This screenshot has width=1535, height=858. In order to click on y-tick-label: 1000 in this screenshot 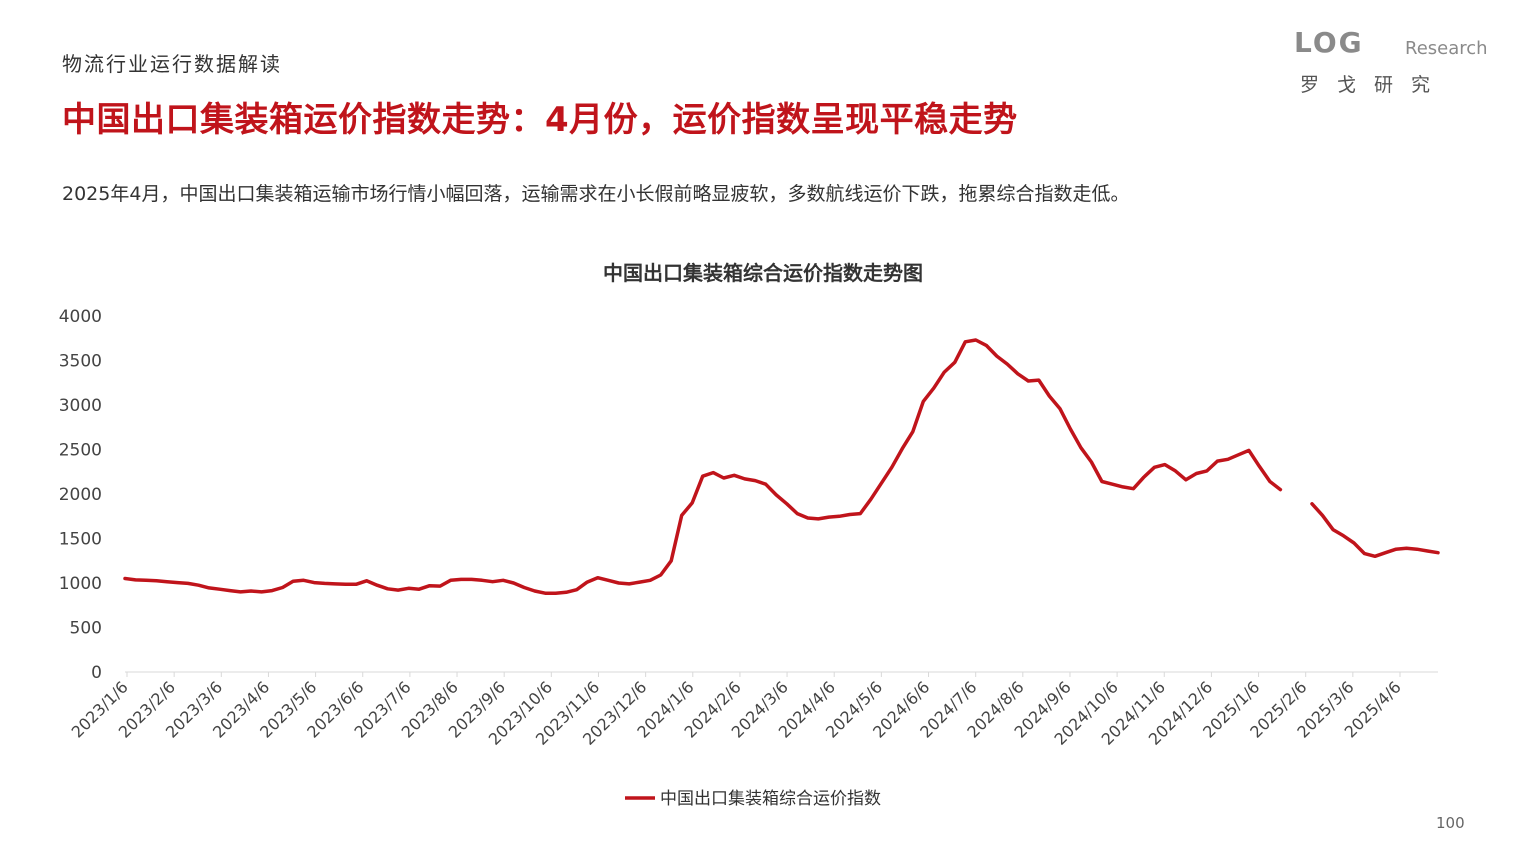, I will do `click(80, 584)`.